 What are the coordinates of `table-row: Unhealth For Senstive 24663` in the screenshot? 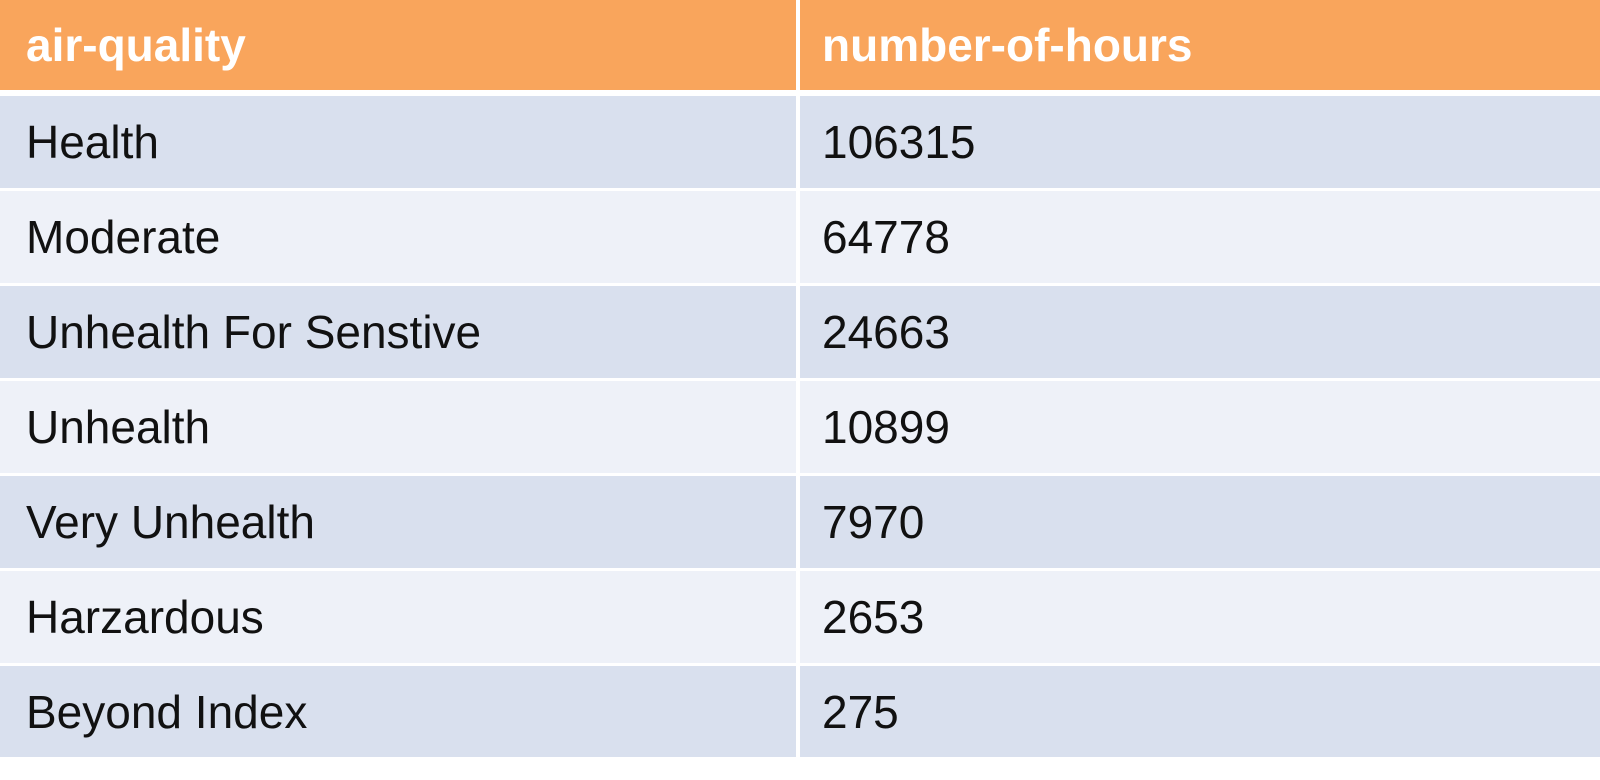 It's located at (800, 333).